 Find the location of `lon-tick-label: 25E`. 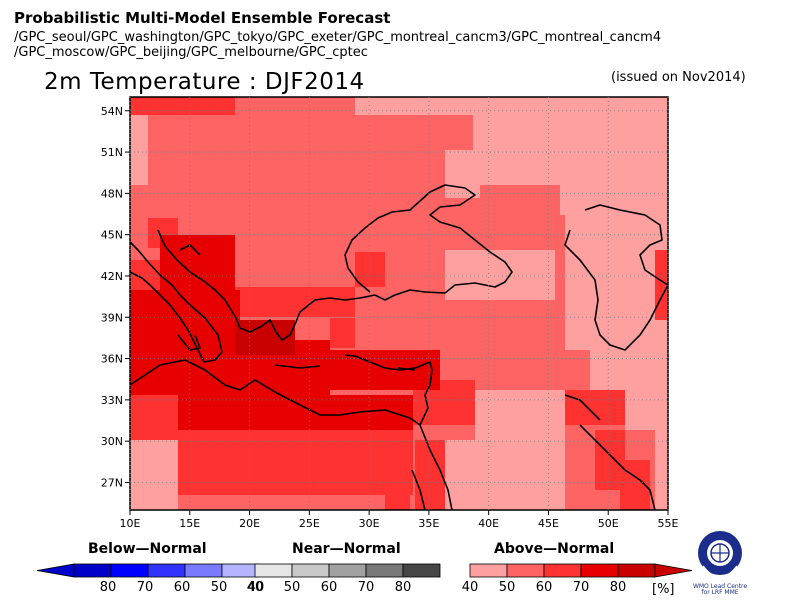

lon-tick-label: 25E is located at coordinates (309, 523).